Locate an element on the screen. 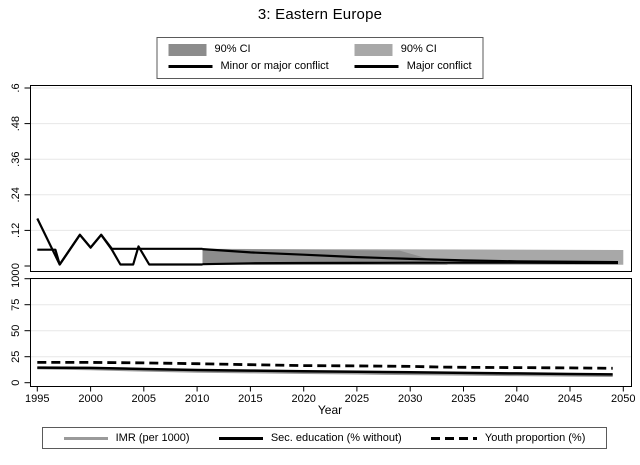 The image size is (640, 465). gray-line-swatch is located at coordinates (85, 438).